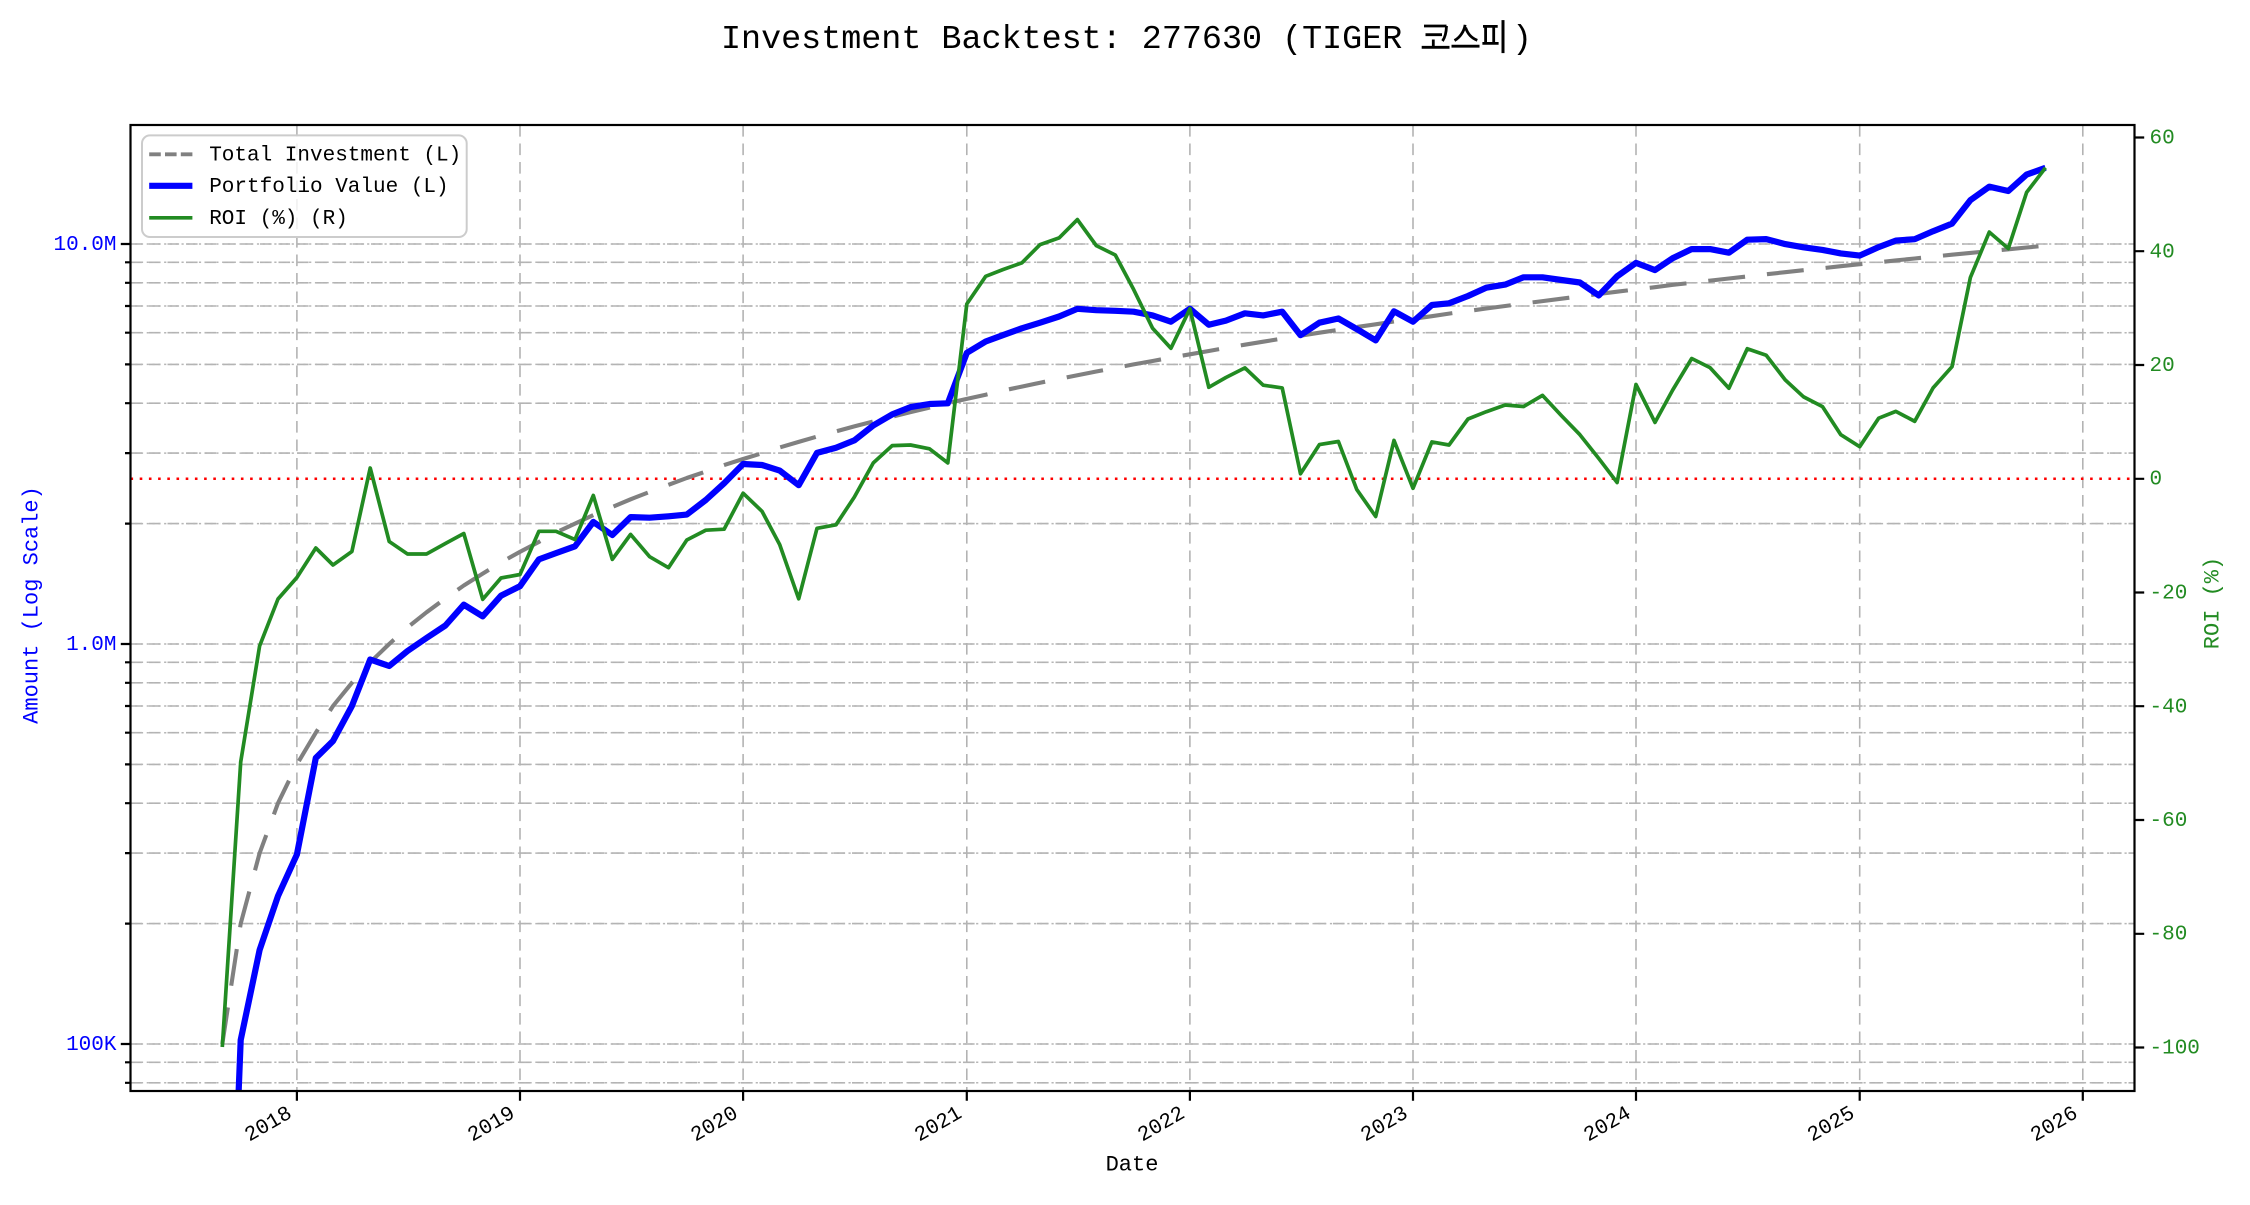 The image size is (2250, 1205). What do you see at coordinates (2169, 594) in the screenshot?
I see `svg-text: -20` at bounding box center [2169, 594].